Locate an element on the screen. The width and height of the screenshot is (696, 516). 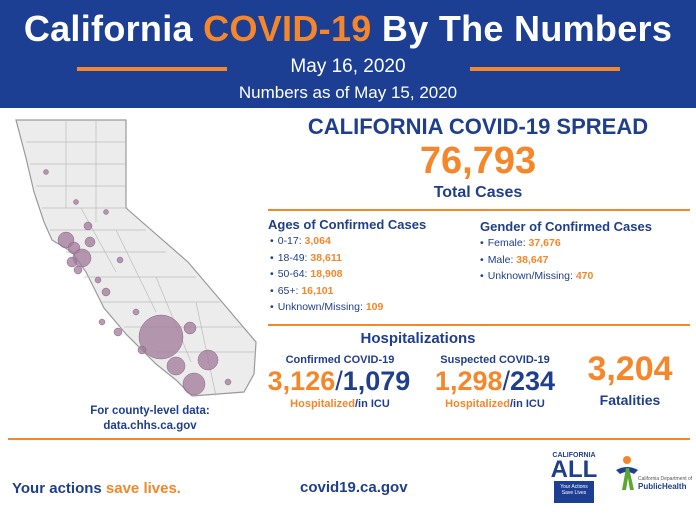
public-health-logo: California Department of PublicHealth is located at coordinates (652, 481).